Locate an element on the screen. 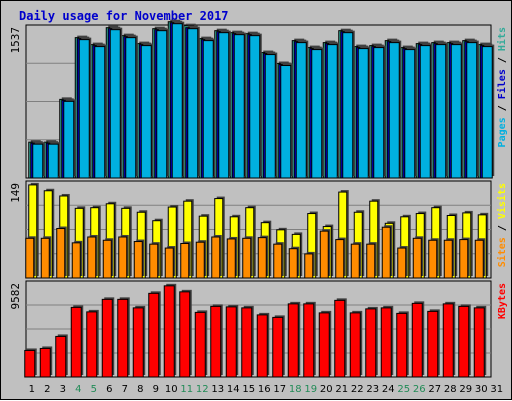 Image resolution: width=512 pixels, height=401 pixels. x-tick-label-day-24: 24 is located at coordinates (388, 389).